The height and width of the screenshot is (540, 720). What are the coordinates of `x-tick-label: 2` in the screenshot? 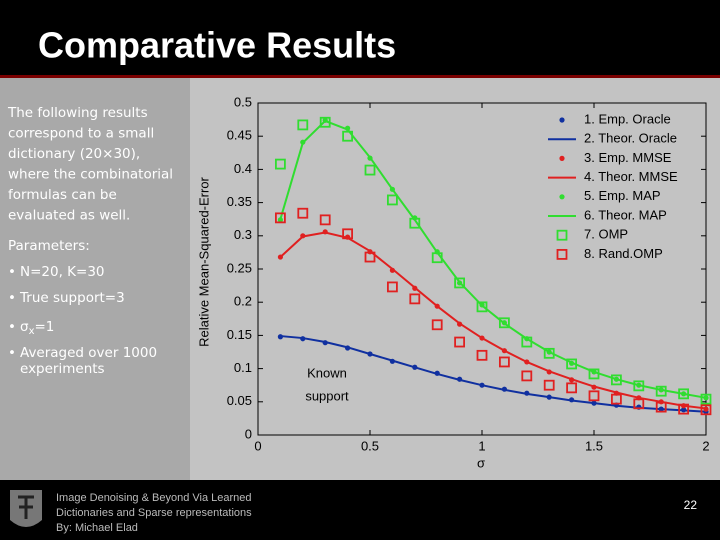 It's located at (705, 445).